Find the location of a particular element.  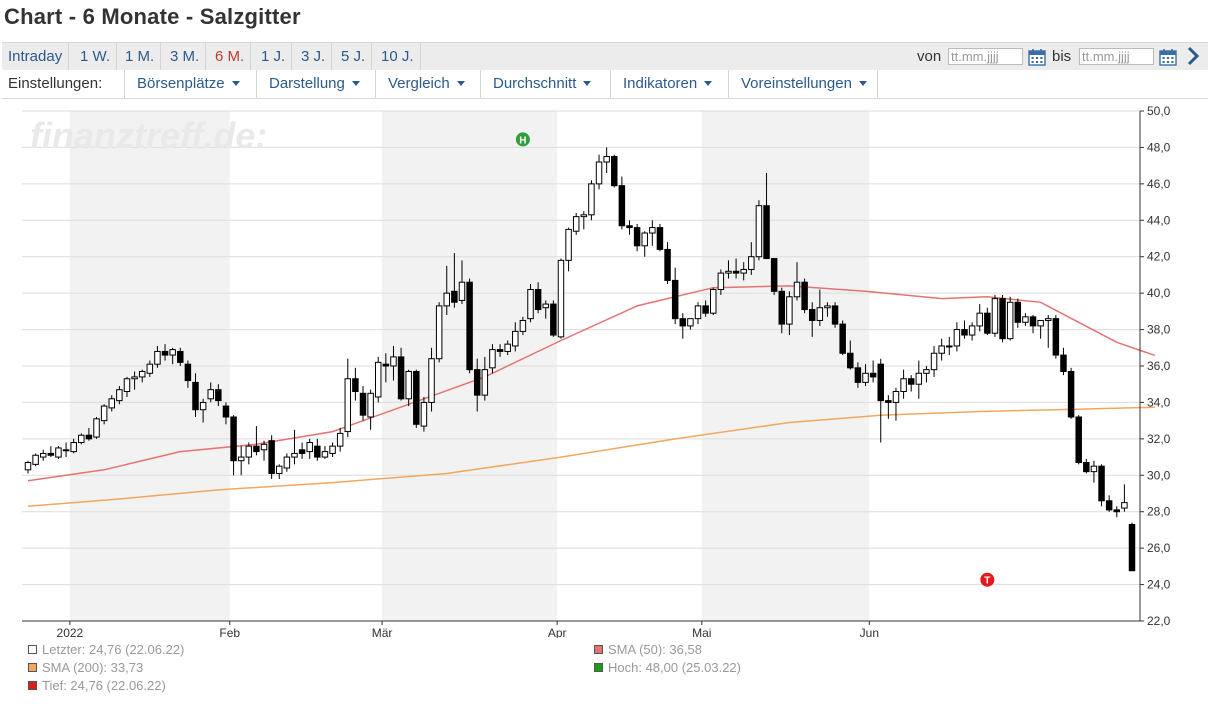

tab-5-years: 5 J. is located at coordinates (354, 57).